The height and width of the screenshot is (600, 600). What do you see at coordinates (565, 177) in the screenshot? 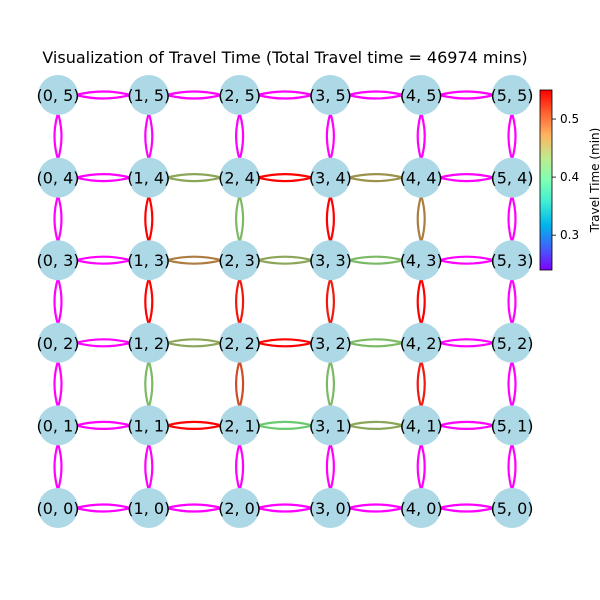
I see `colorbar-ticks: 0.3 0.4 0.5` at bounding box center [565, 177].